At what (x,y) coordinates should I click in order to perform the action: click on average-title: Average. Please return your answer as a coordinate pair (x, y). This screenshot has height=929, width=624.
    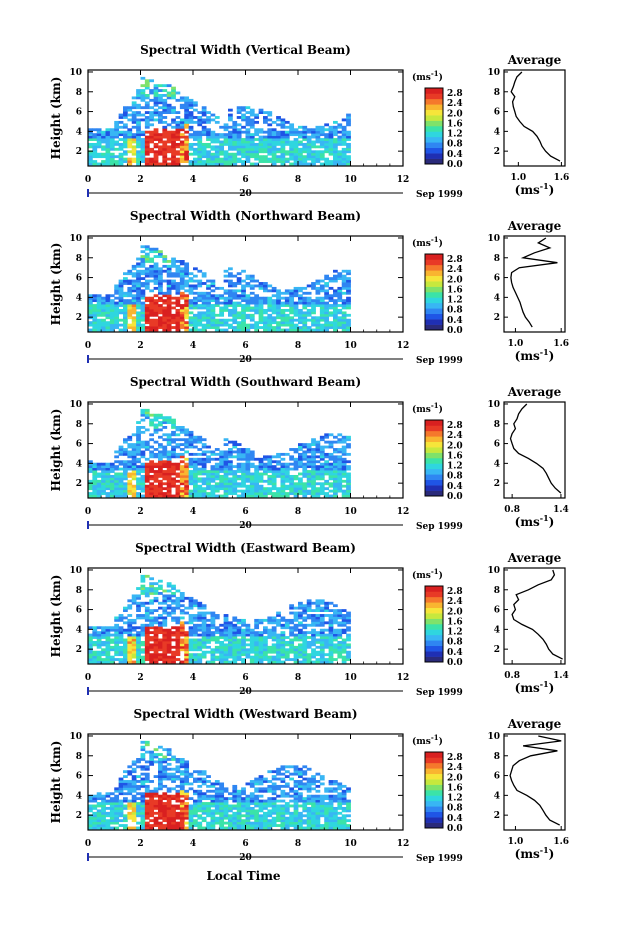
    Looking at the image, I should click on (534, 392).